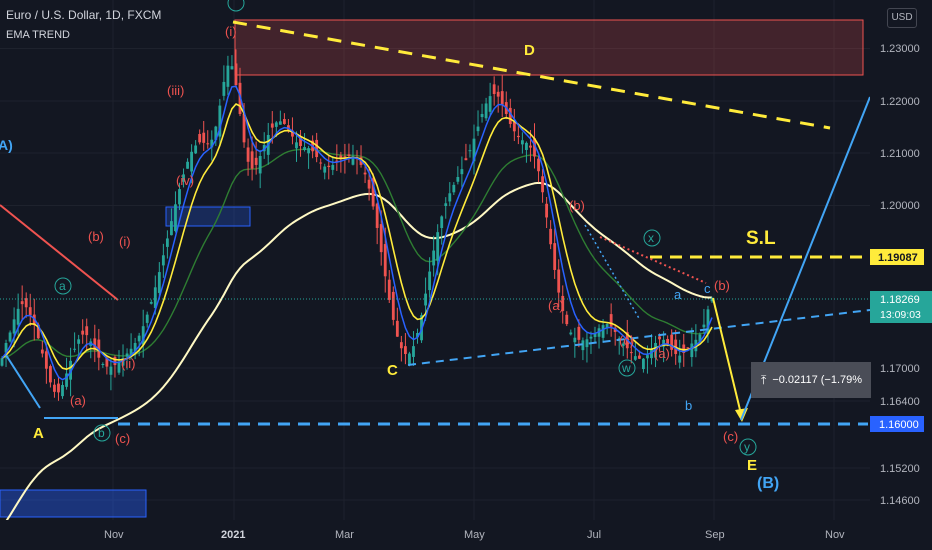  What do you see at coordinates (902, 18) in the screenshot?
I see `currency-badge: USD` at bounding box center [902, 18].